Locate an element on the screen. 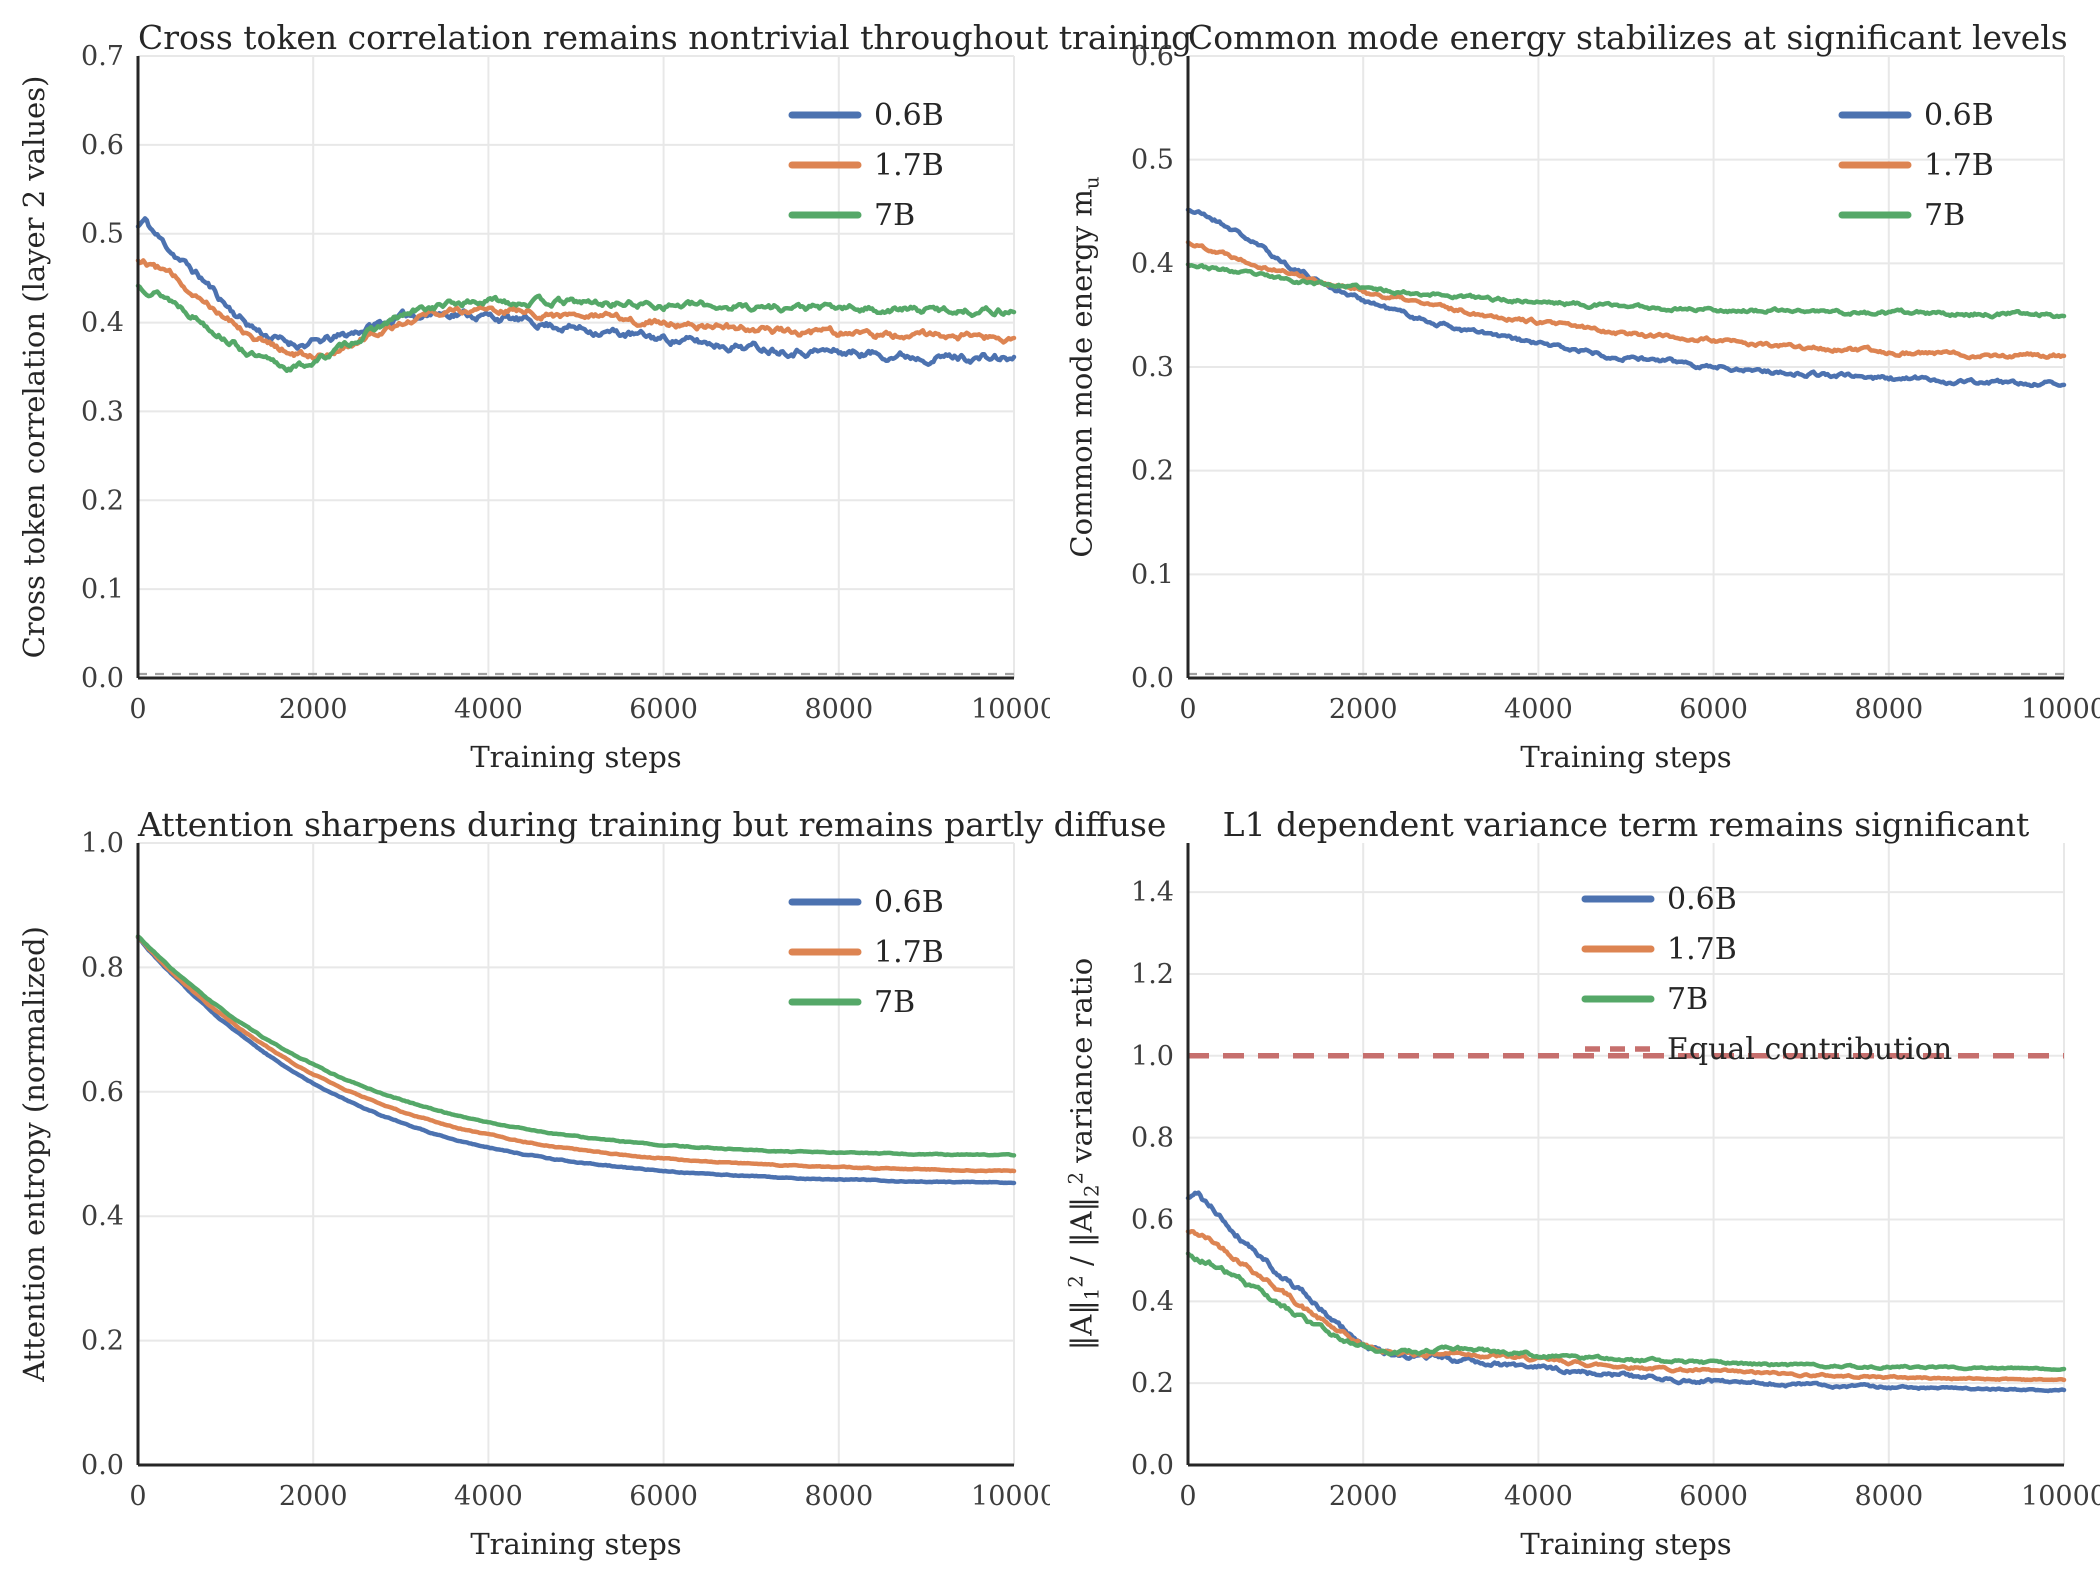 This screenshot has height=1575, width=2100. y-axis-label: ‖A‖12 / ‖A‖22 variance ratio is located at coordinates (1084, 1154).